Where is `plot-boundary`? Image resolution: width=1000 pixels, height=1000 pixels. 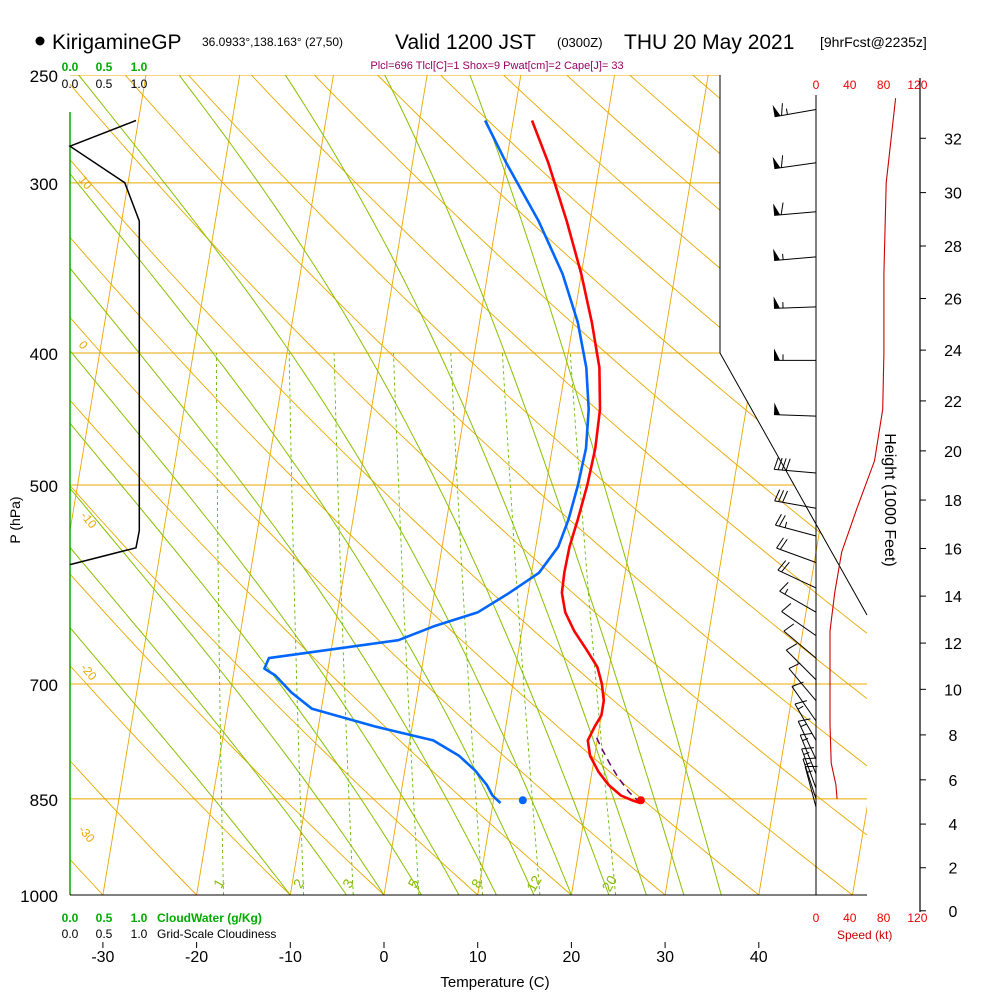 plot-boundary is located at coordinates (794, 345).